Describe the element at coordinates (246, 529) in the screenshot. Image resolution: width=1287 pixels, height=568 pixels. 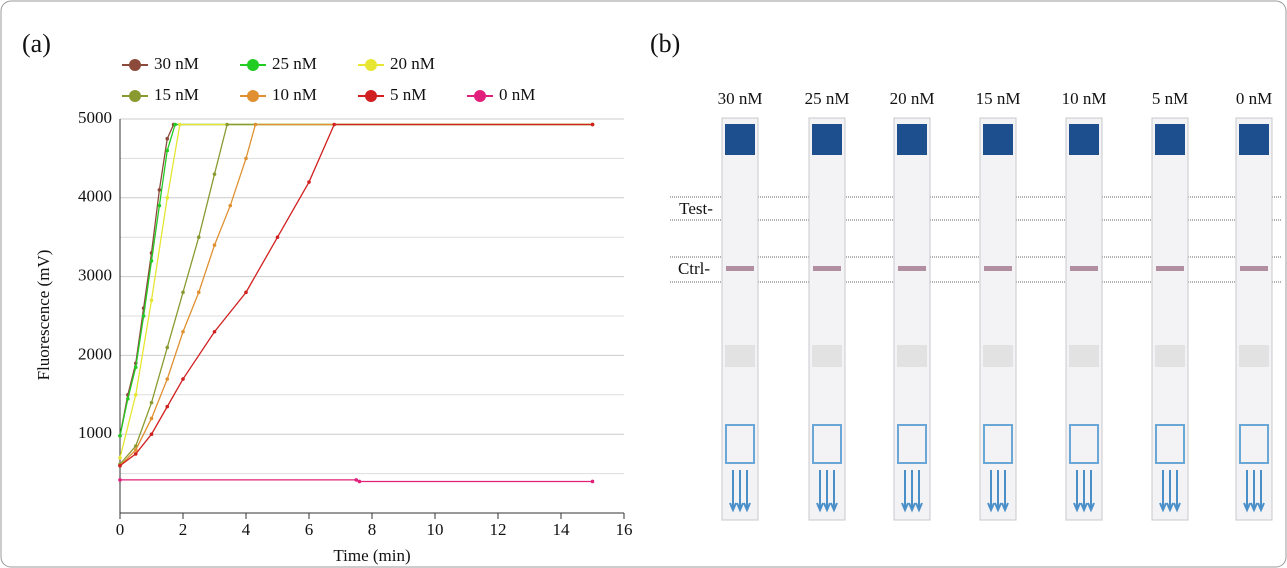
I see `x-tick-label: 4` at that location.